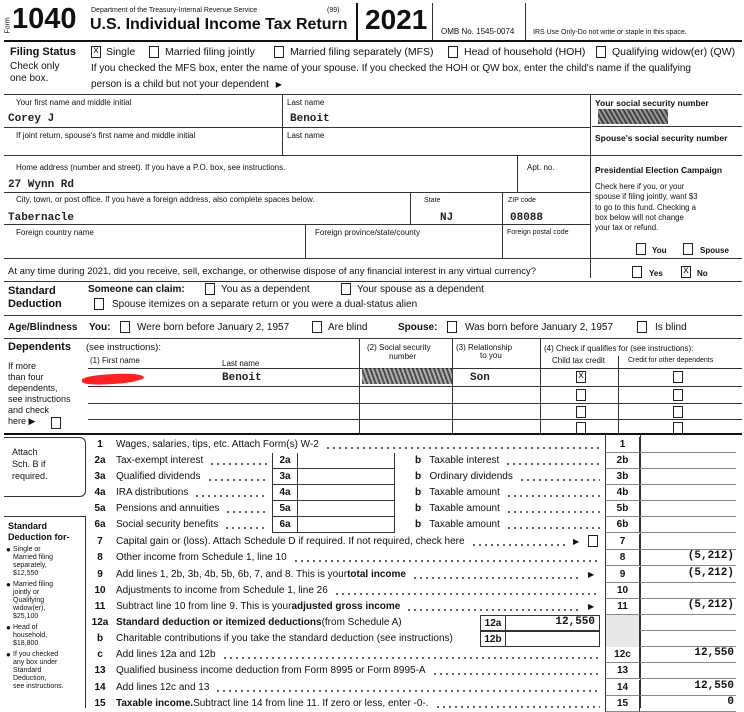  Describe the element at coordinates (641, 249) in the screenshot. I see `campaign-you-checkbox` at that location.